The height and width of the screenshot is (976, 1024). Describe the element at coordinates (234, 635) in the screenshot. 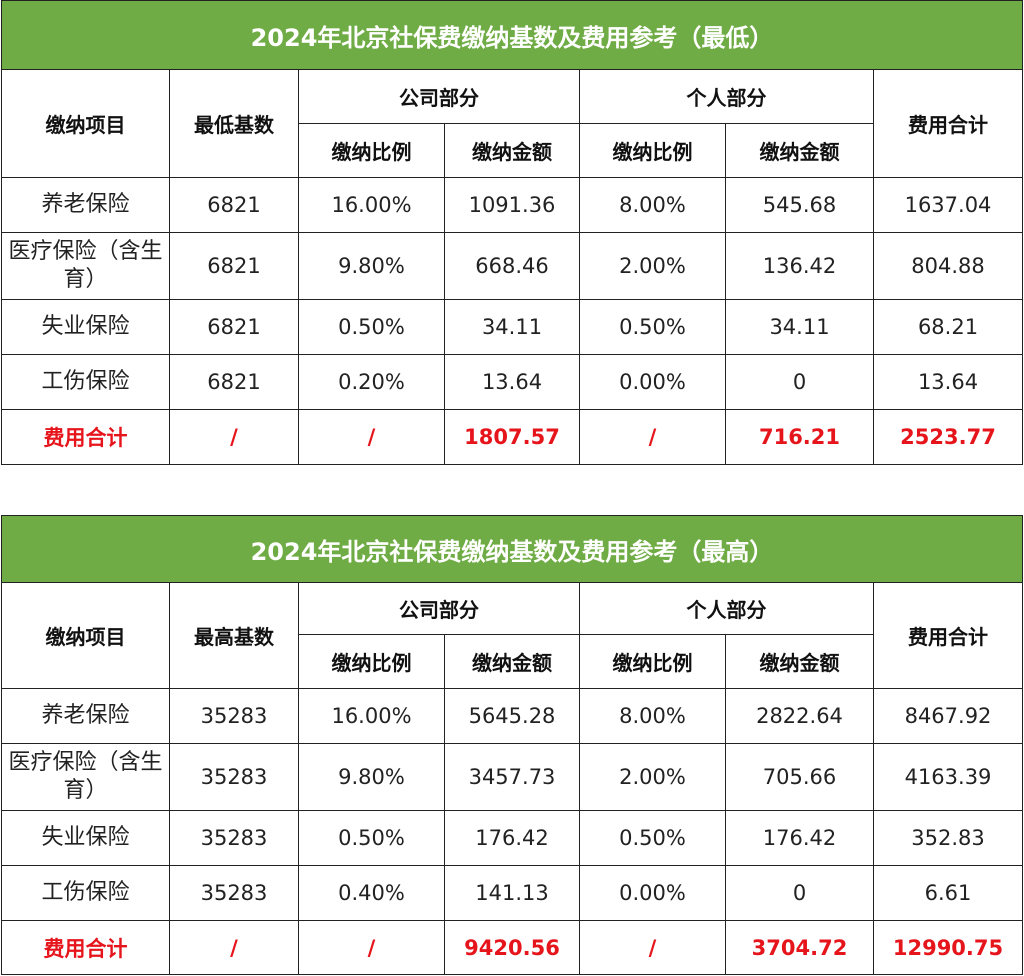

I see `header-base: 最高基数` at that location.